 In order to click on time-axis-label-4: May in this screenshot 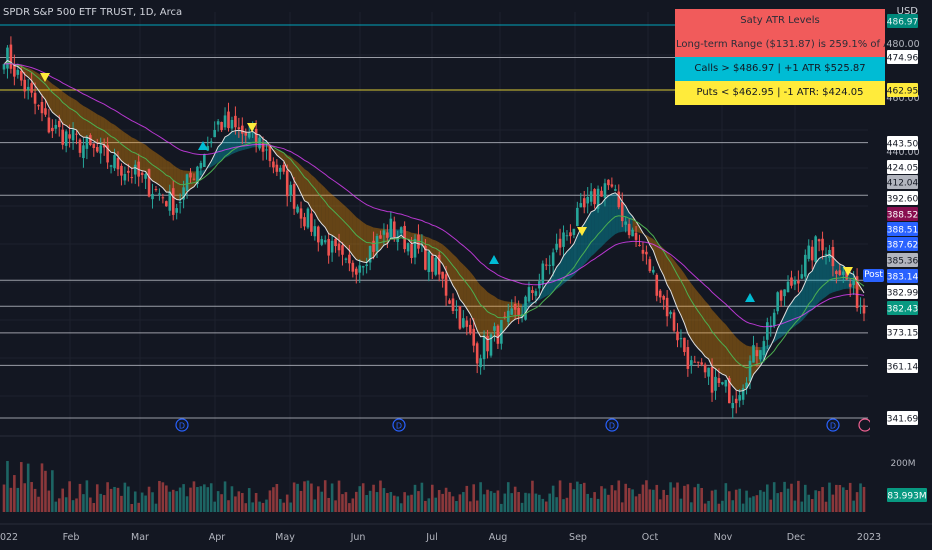, I will do `click(285, 537)`.